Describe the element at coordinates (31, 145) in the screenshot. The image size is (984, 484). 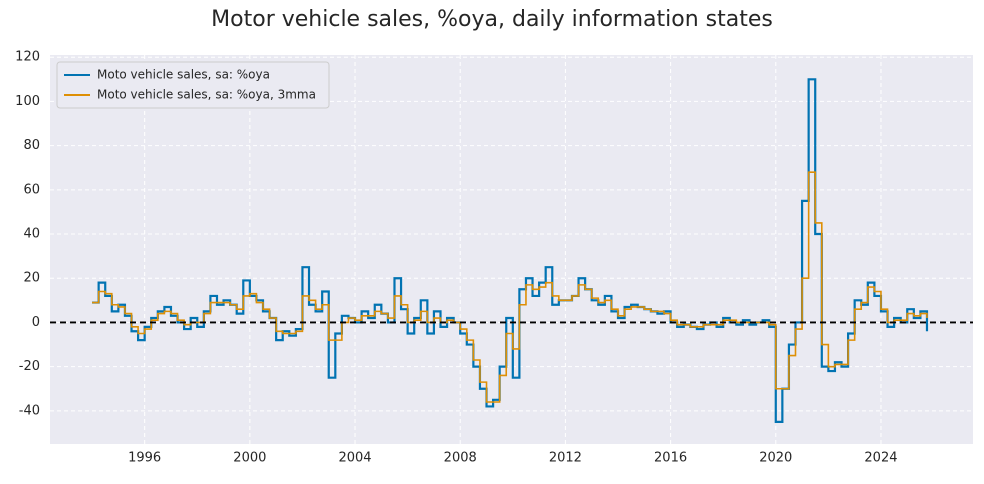
I see `y-tick-label: 80` at that location.